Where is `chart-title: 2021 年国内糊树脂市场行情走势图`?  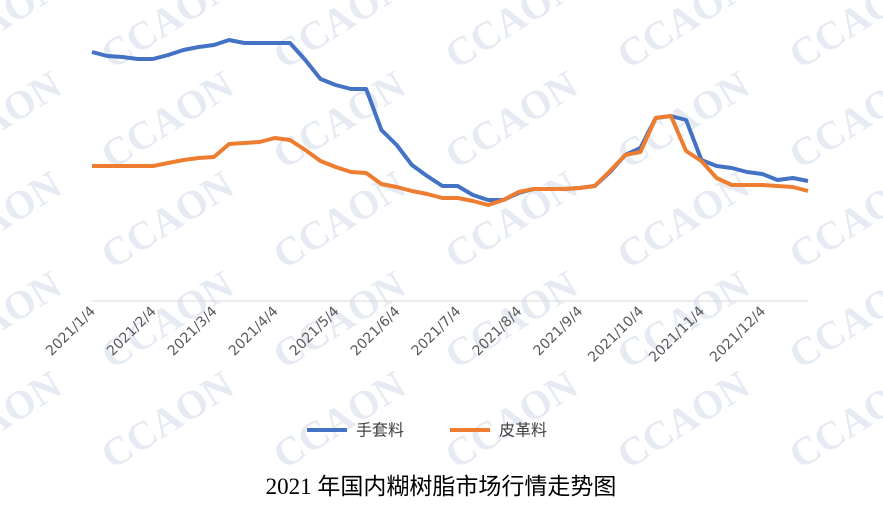 chart-title: 2021 年国内糊树脂市场行情走势图 is located at coordinates (441, 486).